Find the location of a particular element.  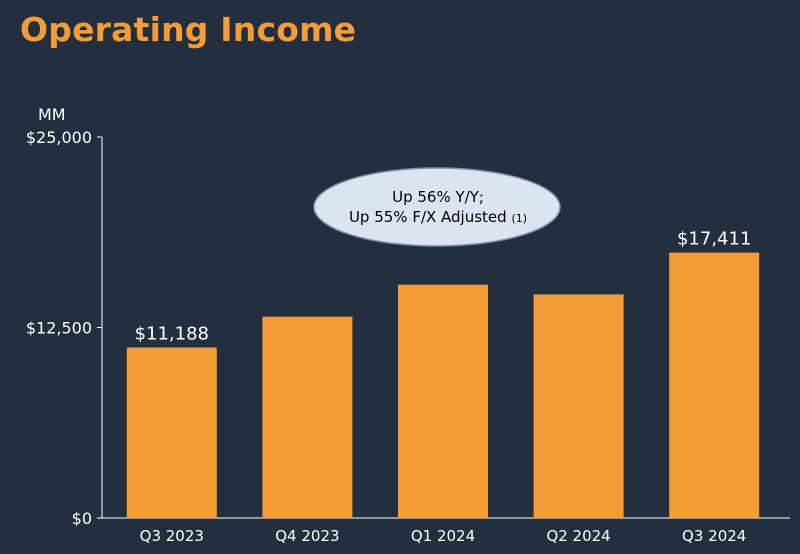

callout-footnote: (1) is located at coordinates (519, 218).